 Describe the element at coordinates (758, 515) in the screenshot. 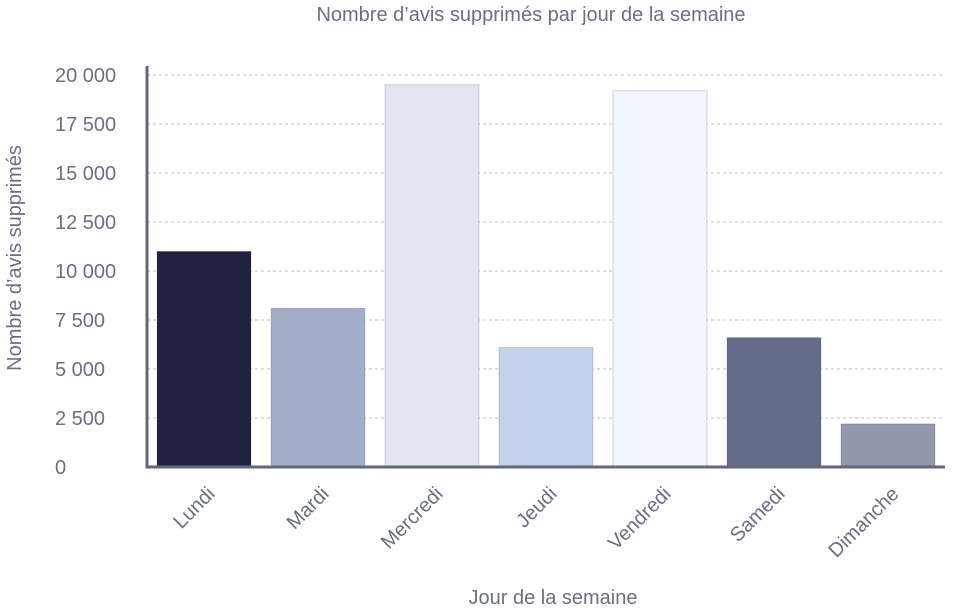

I see `x-tick-label-samedi: Samedi` at that location.